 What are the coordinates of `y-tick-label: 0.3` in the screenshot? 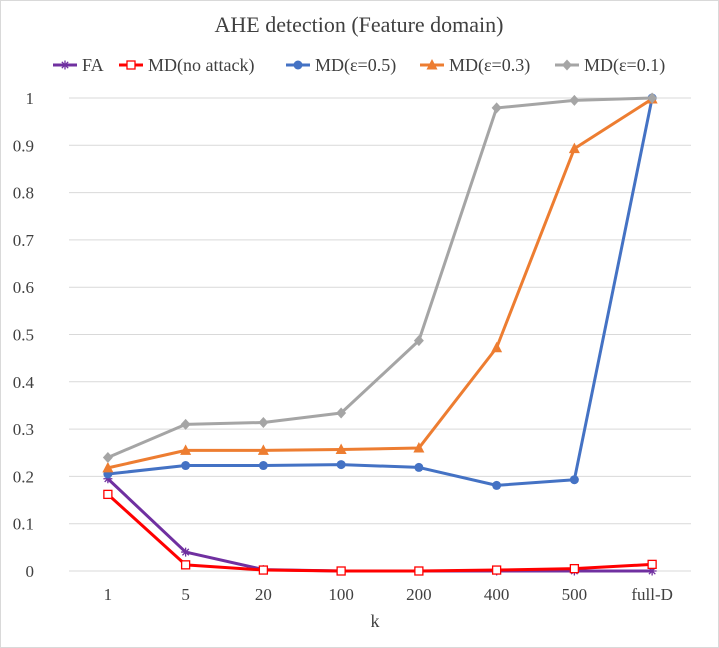 It's located at (23, 429).